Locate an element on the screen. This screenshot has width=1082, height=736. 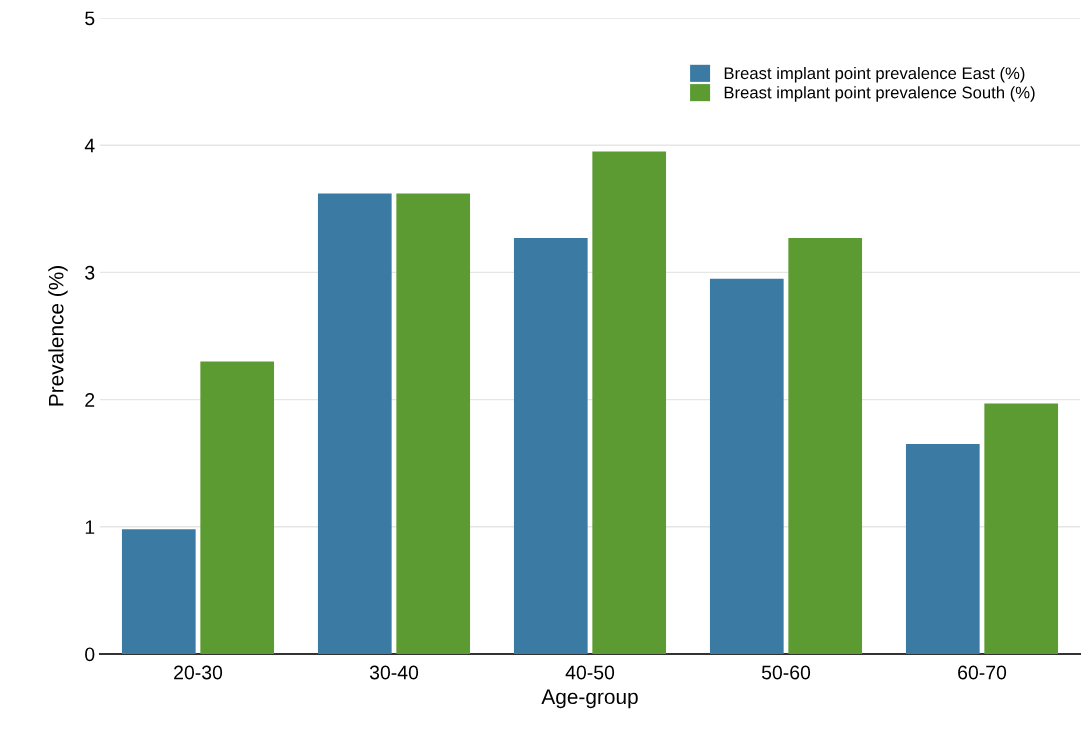
legend-label: Breast implant point prevalence East (%) is located at coordinates (874, 74).